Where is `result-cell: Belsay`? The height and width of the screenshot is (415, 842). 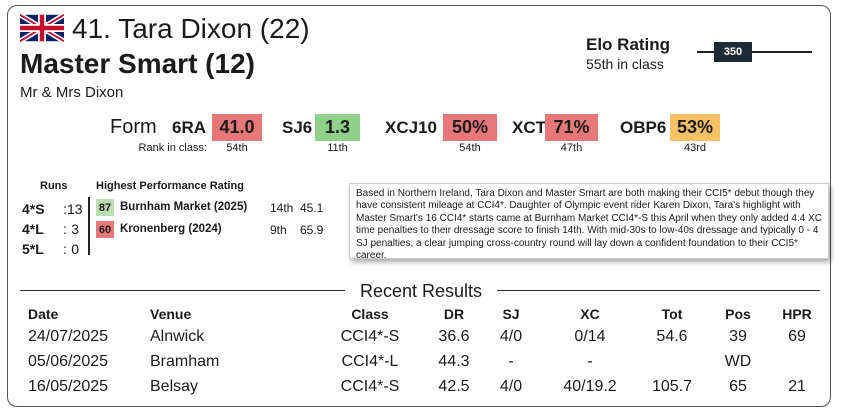
result-cell: Belsay is located at coordinates (174, 386).